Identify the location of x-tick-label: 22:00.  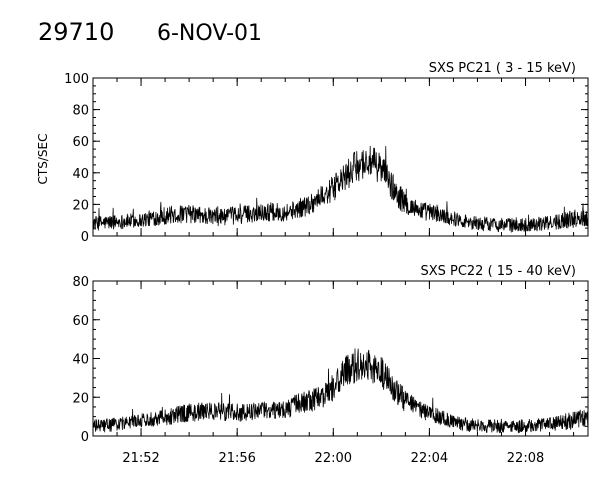
(333, 458).